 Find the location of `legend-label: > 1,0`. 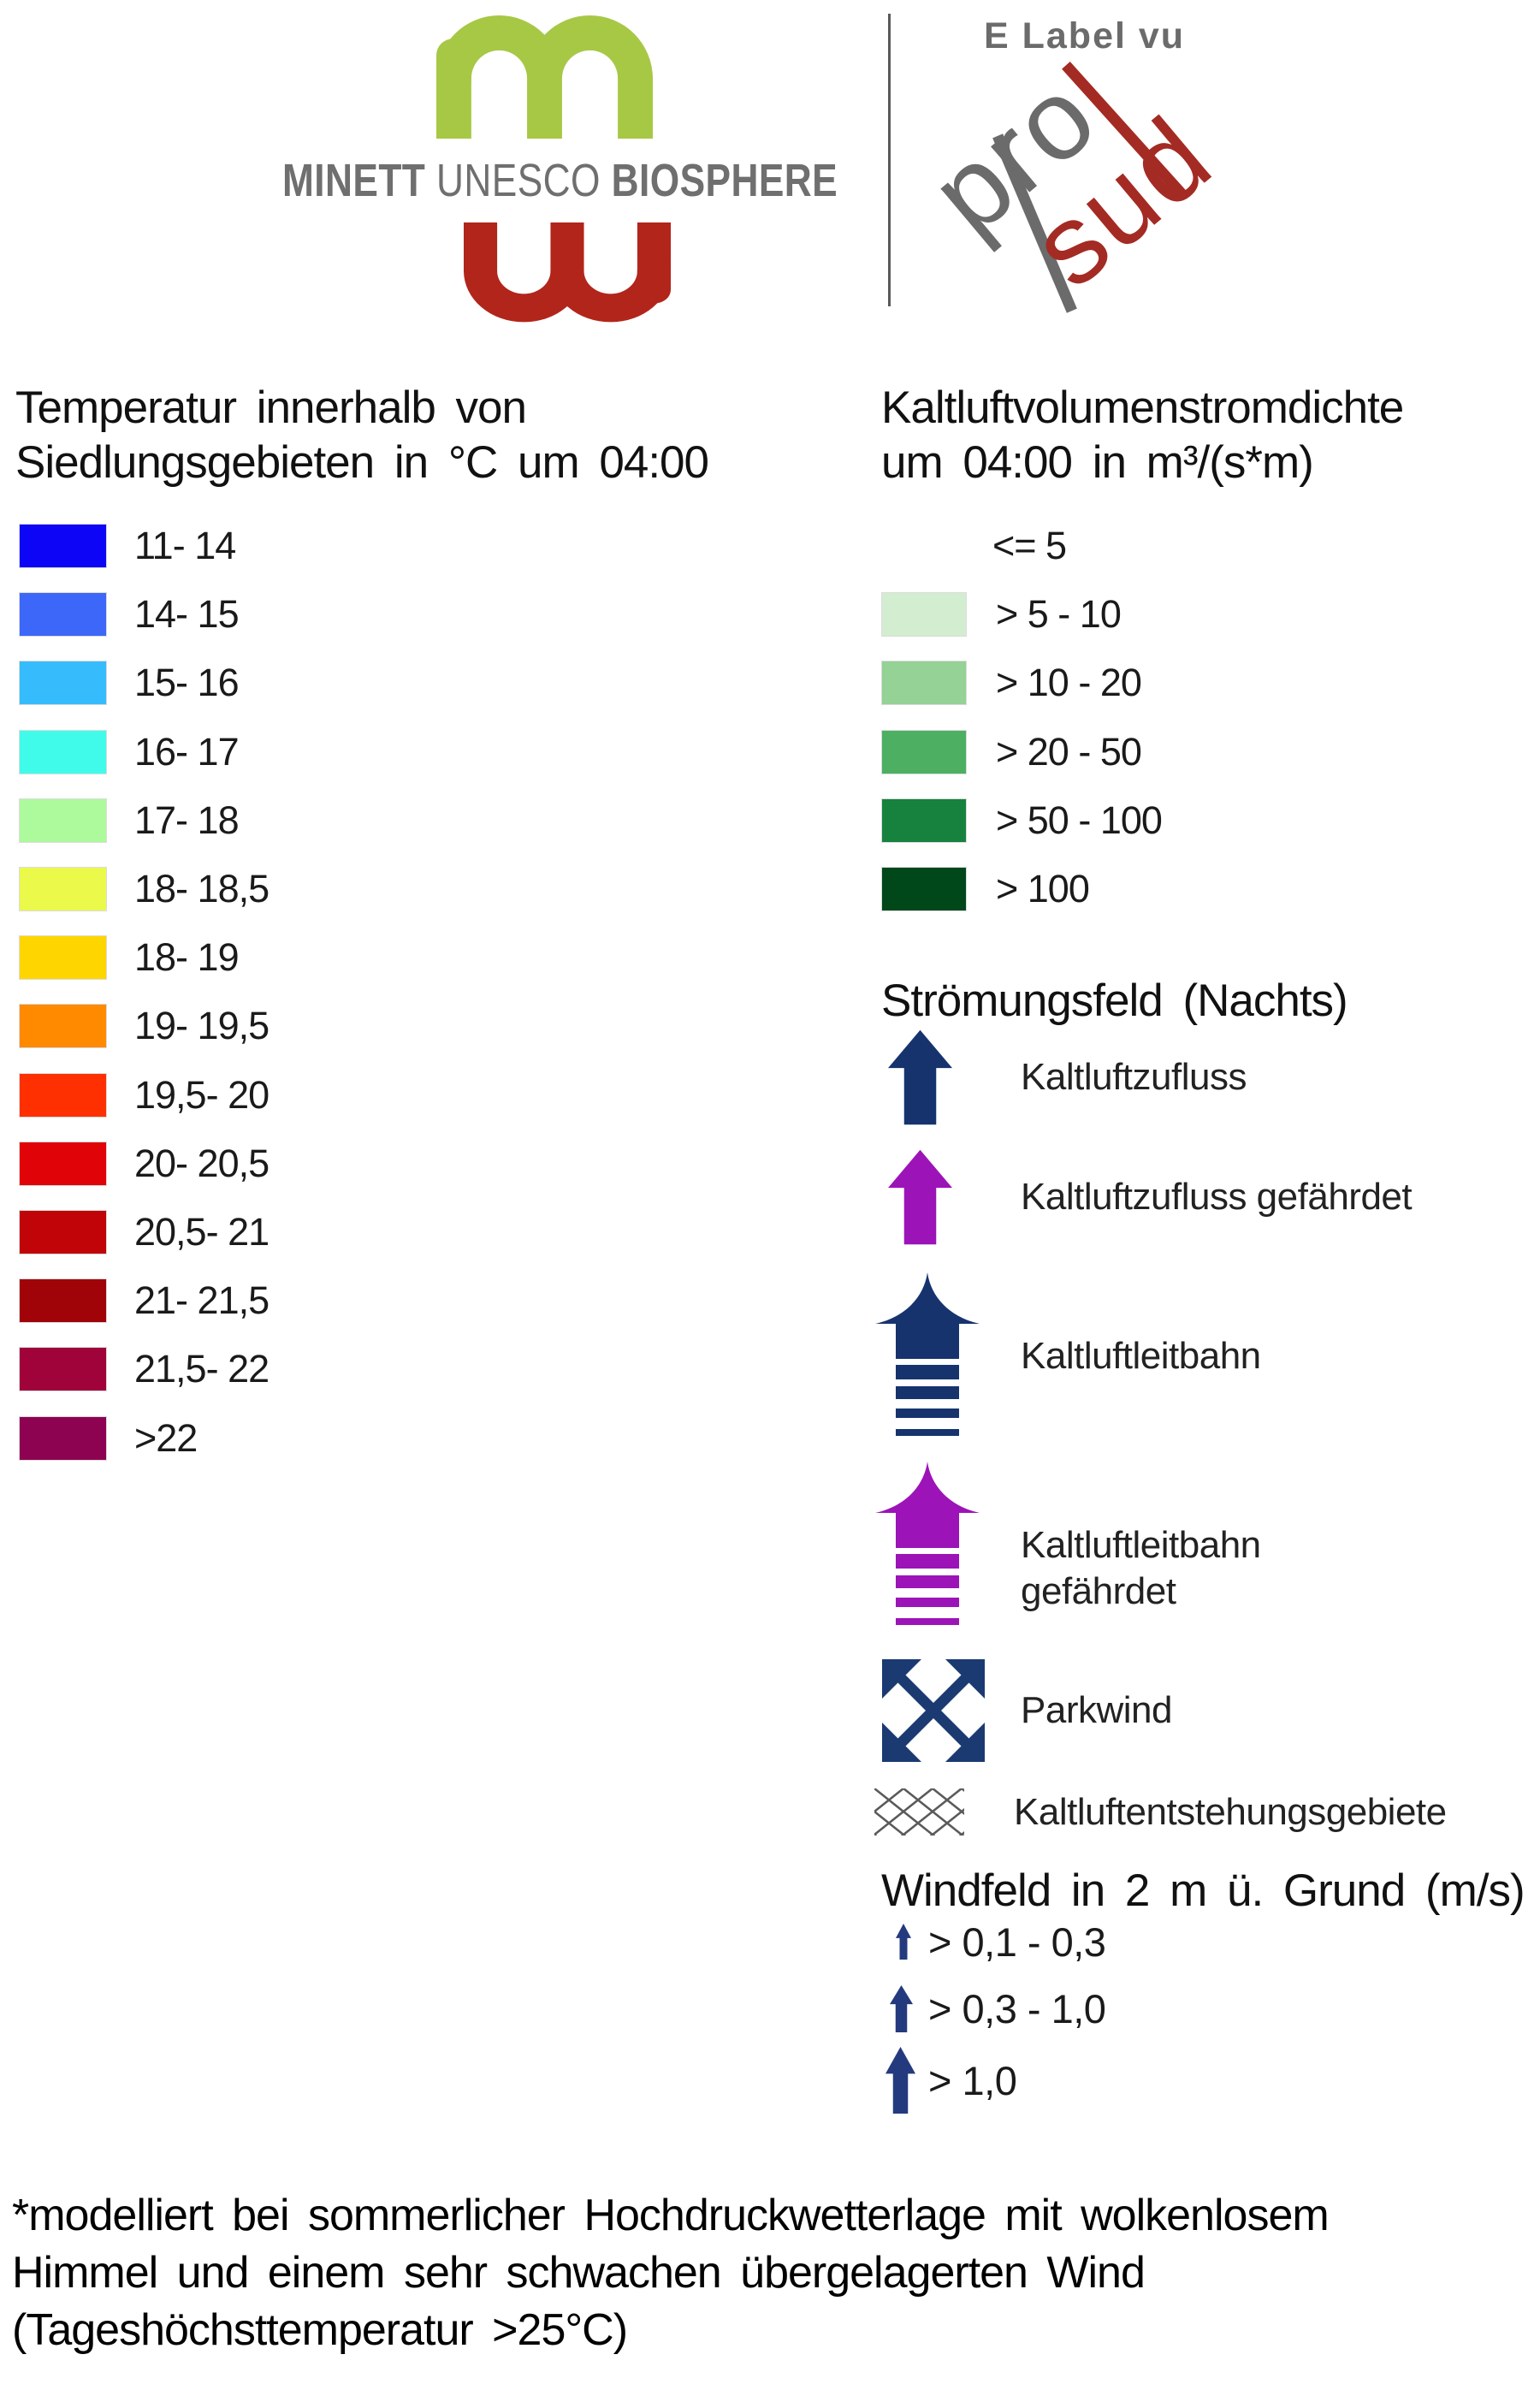

legend-label: > 1,0 is located at coordinates (972, 2080).